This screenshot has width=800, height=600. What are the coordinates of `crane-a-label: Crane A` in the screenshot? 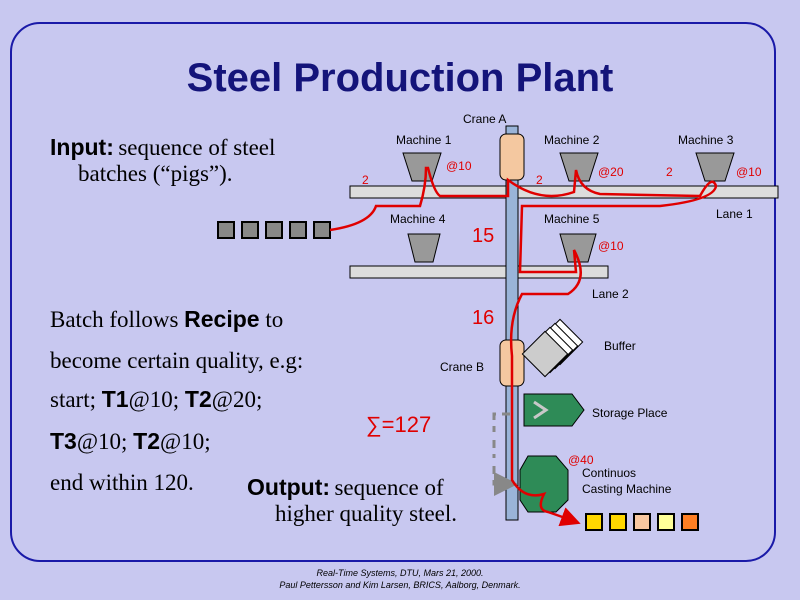 It's located at (484, 119).